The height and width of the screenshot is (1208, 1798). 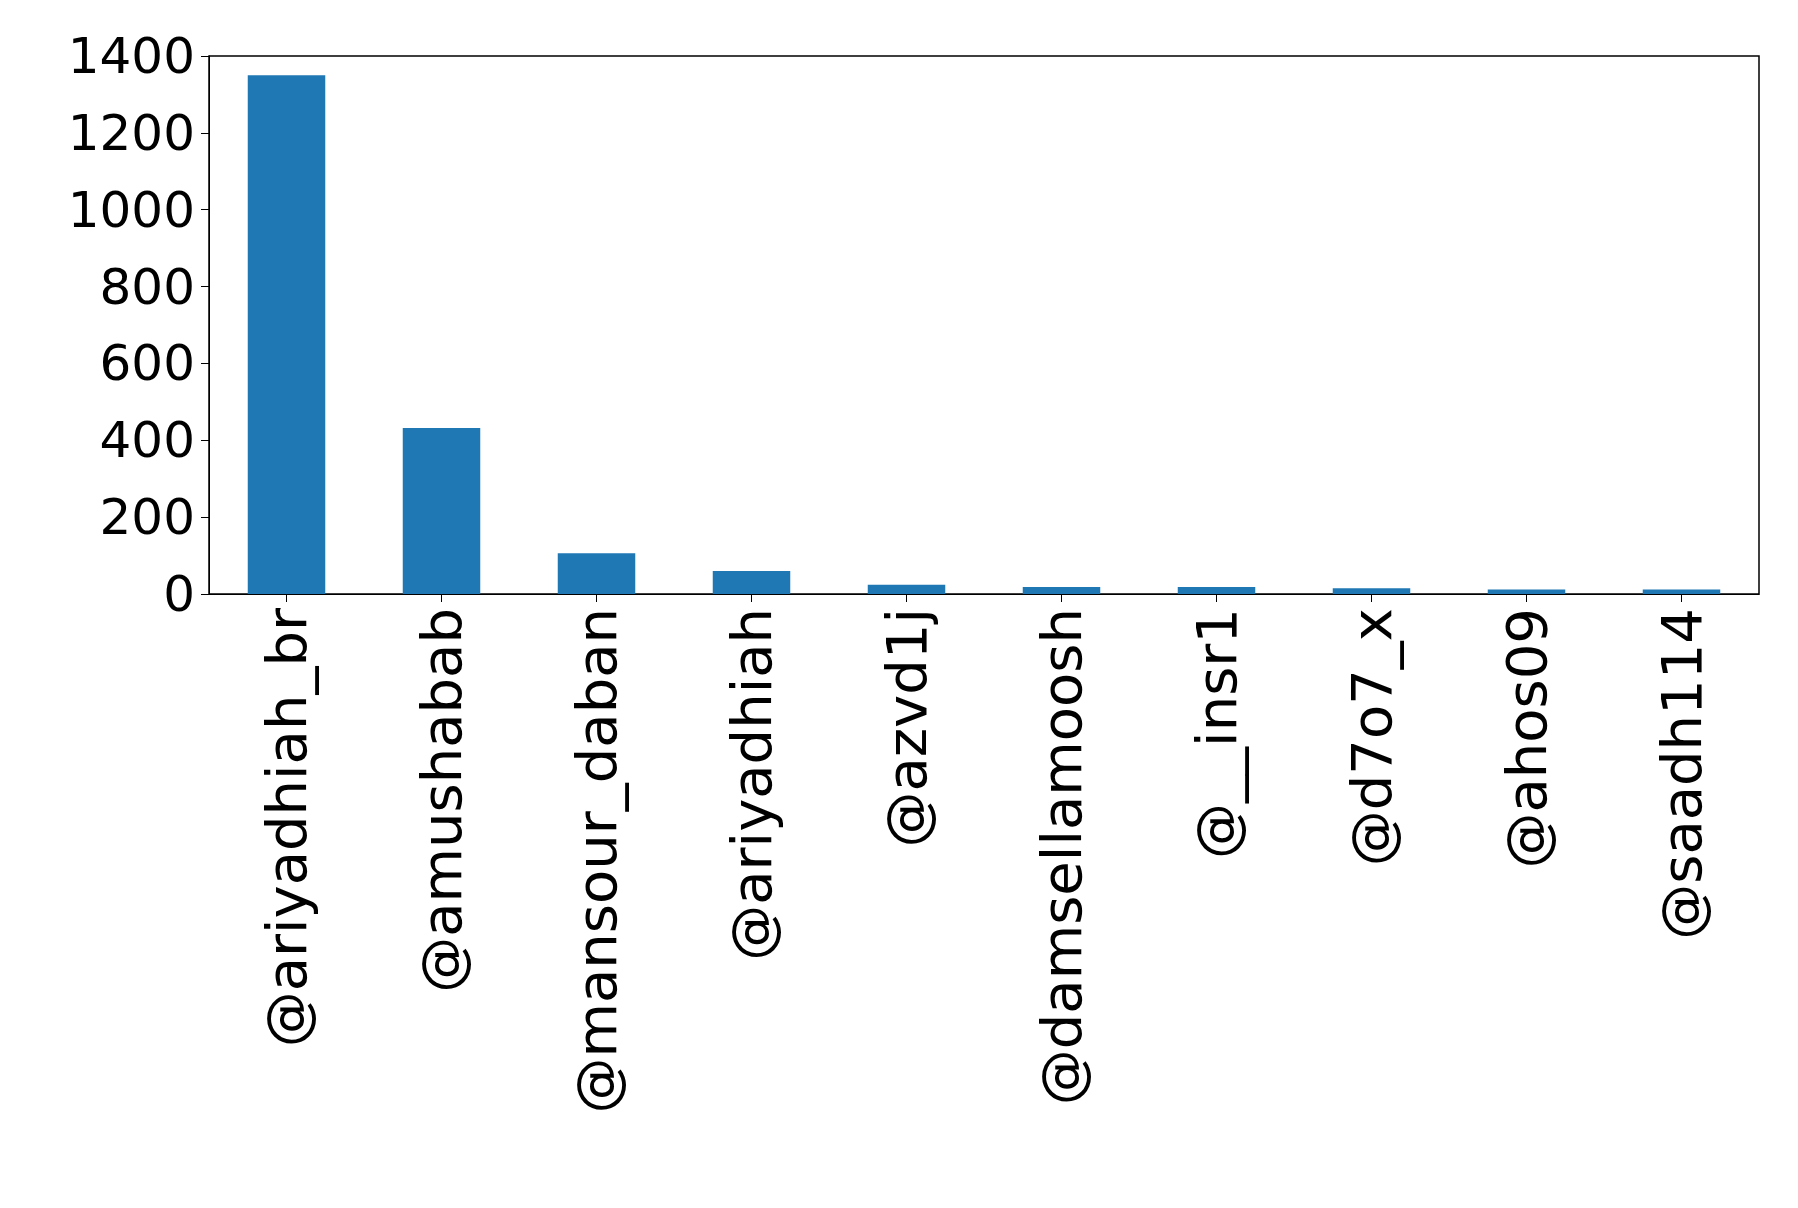 What do you see at coordinates (131, 56) in the screenshot?
I see `y-tick-label: 1400` at bounding box center [131, 56].